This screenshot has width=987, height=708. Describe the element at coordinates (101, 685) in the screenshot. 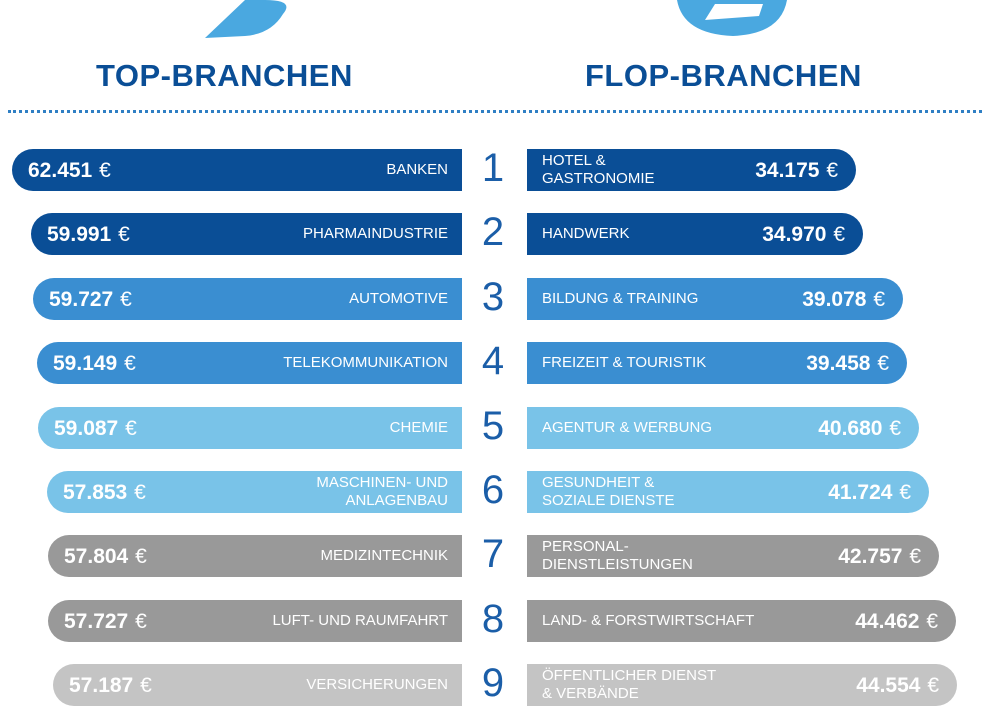

I see `top-bar-value-number: 57.187` at that location.